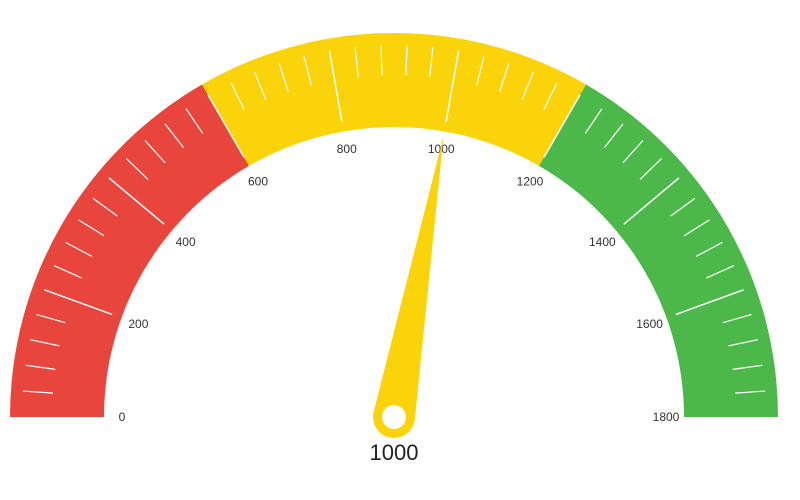 The image size is (800, 500). What do you see at coordinates (186, 242) in the screenshot?
I see `gauge-tick-label: 400` at bounding box center [186, 242].